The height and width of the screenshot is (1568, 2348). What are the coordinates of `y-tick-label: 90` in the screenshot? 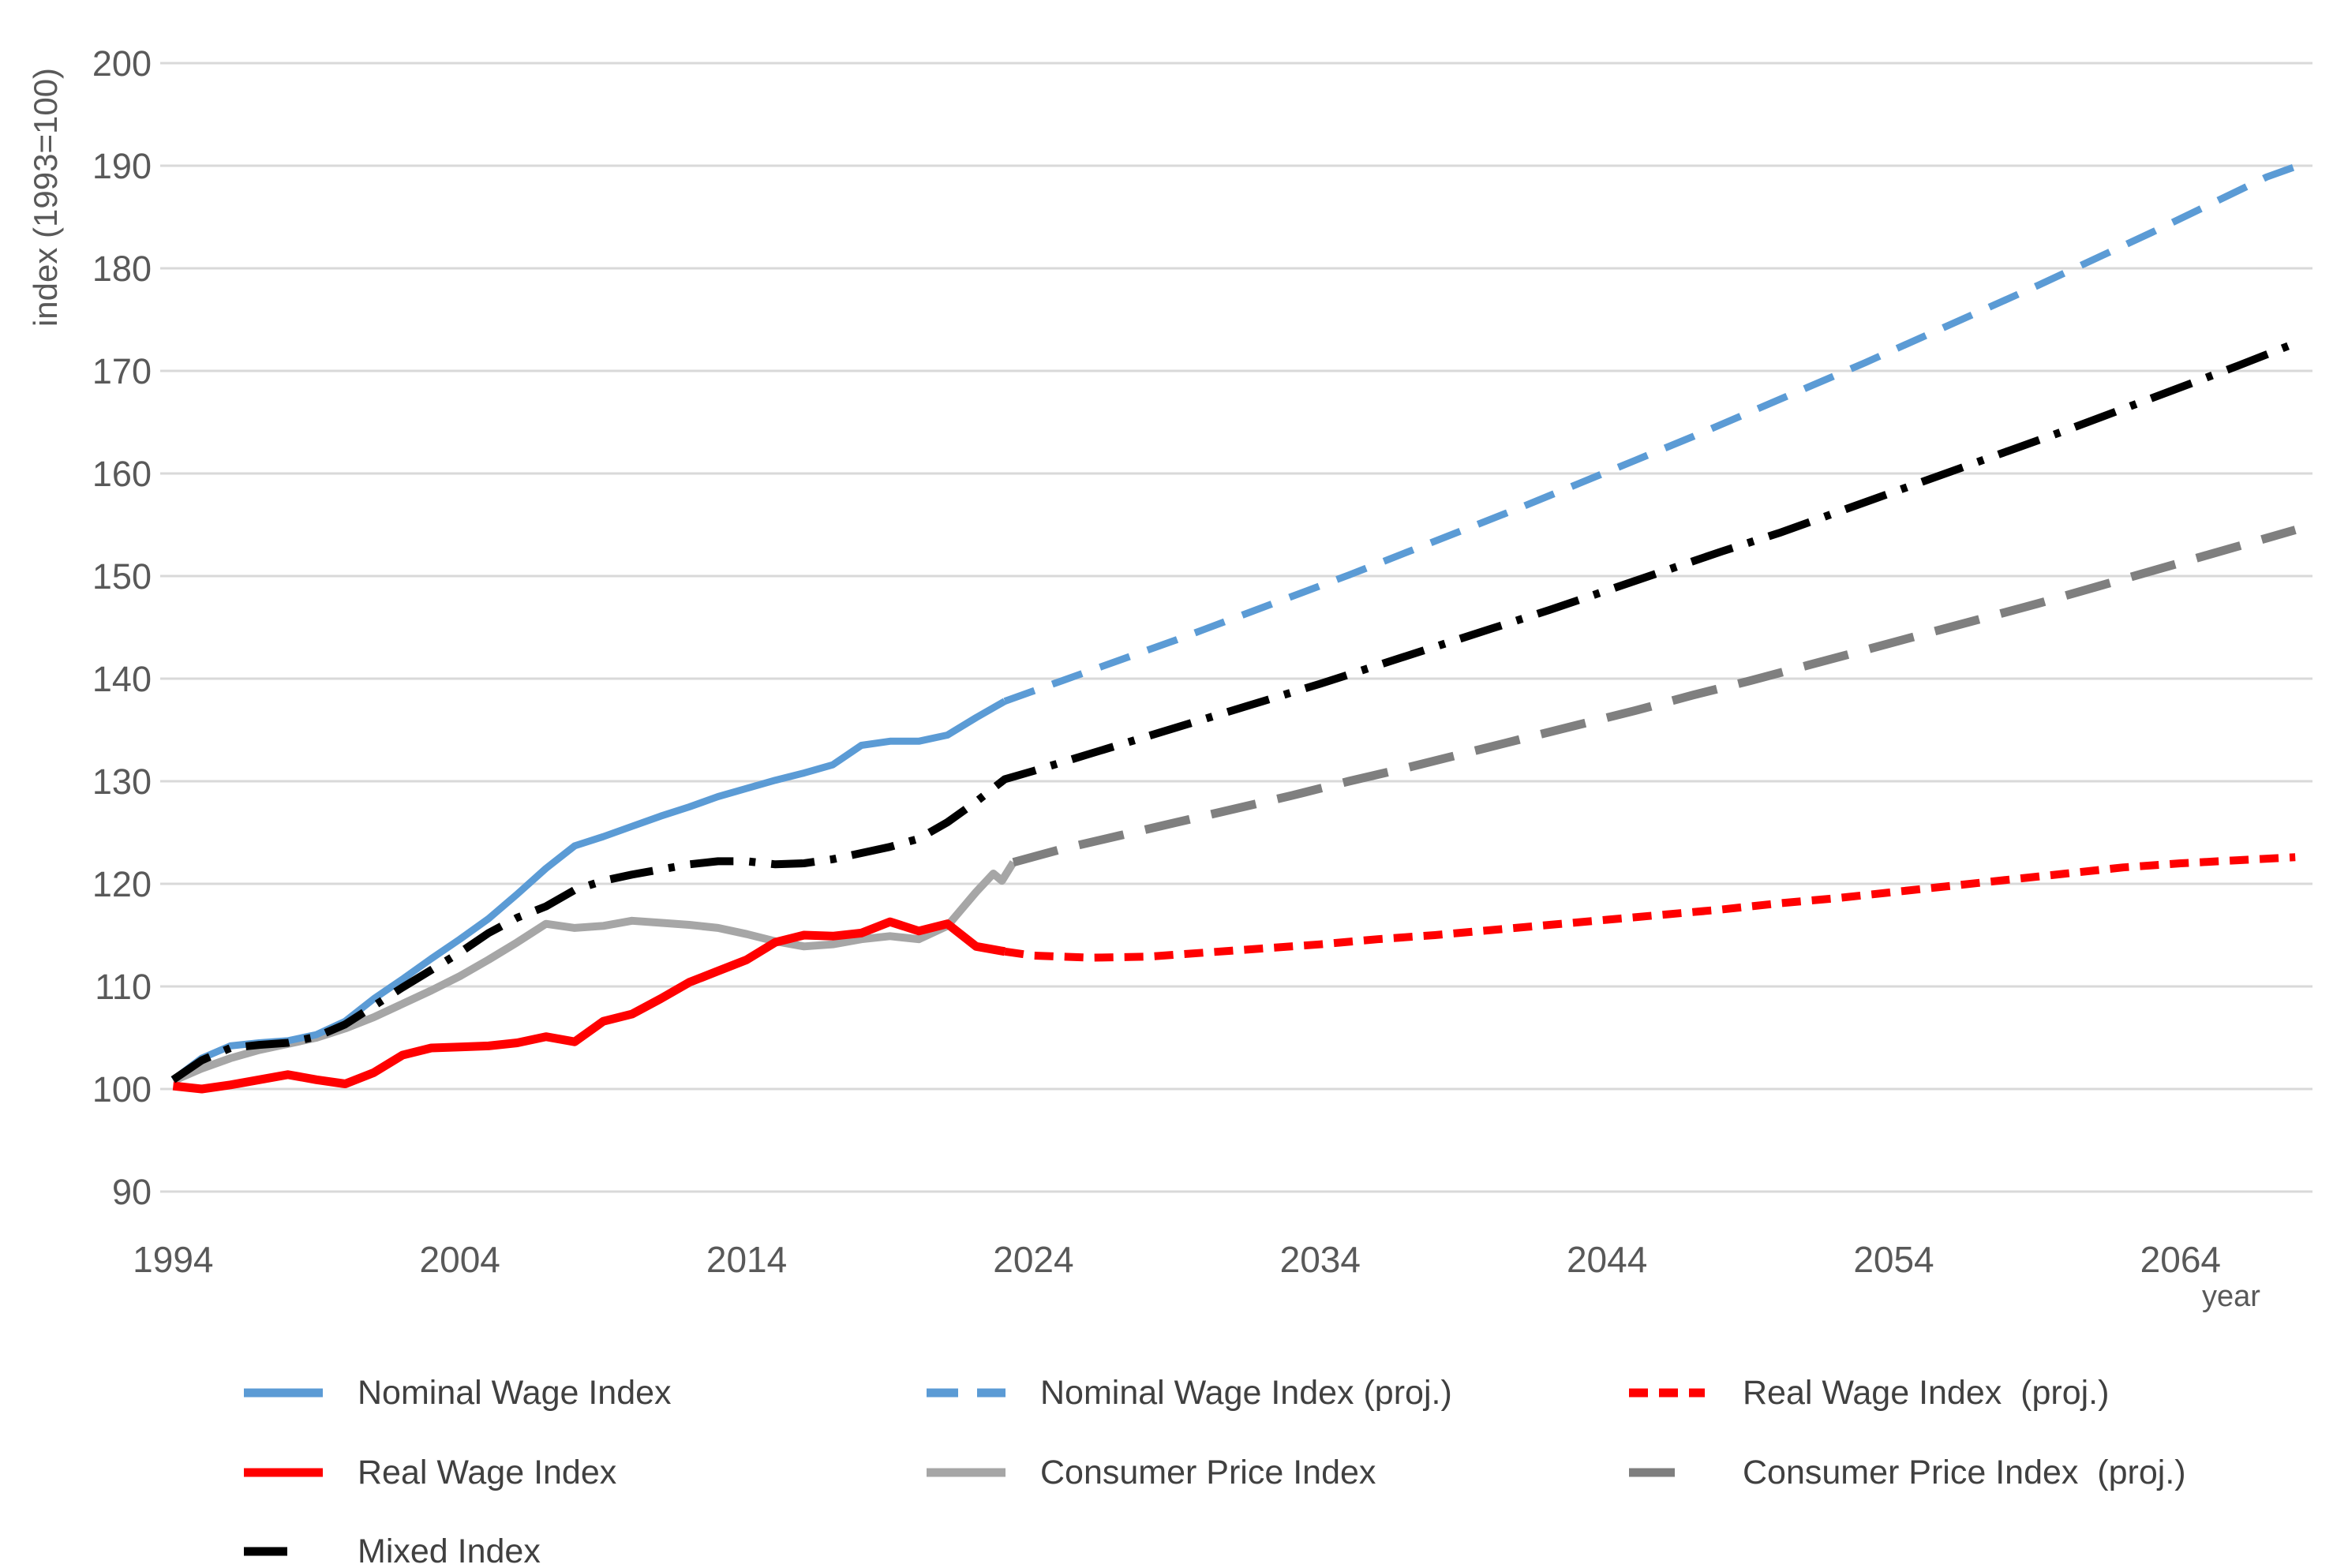 It's located at (132, 1192).